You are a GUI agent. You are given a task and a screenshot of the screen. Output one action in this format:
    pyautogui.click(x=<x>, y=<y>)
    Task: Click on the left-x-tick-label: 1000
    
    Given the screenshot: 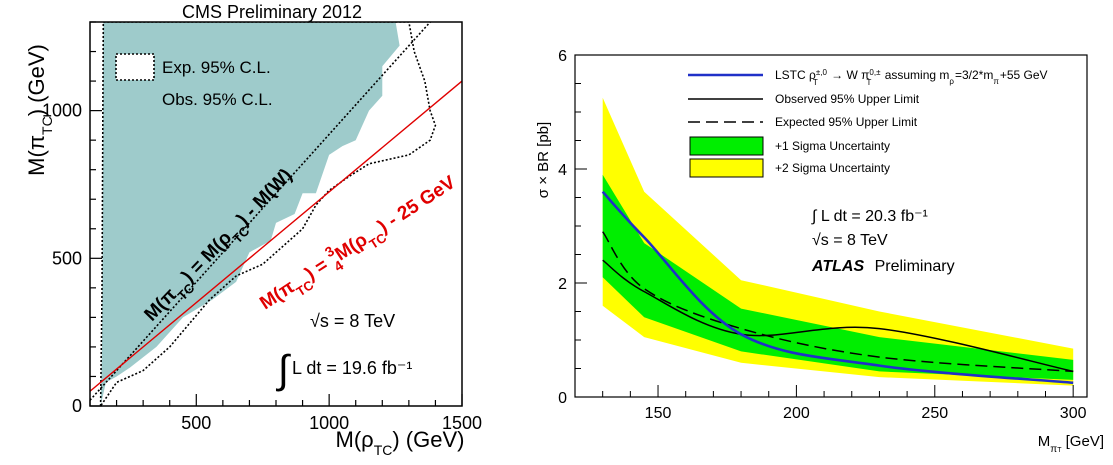 What is the action you would take?
    pyautogui.click(x=329, y=423)
    